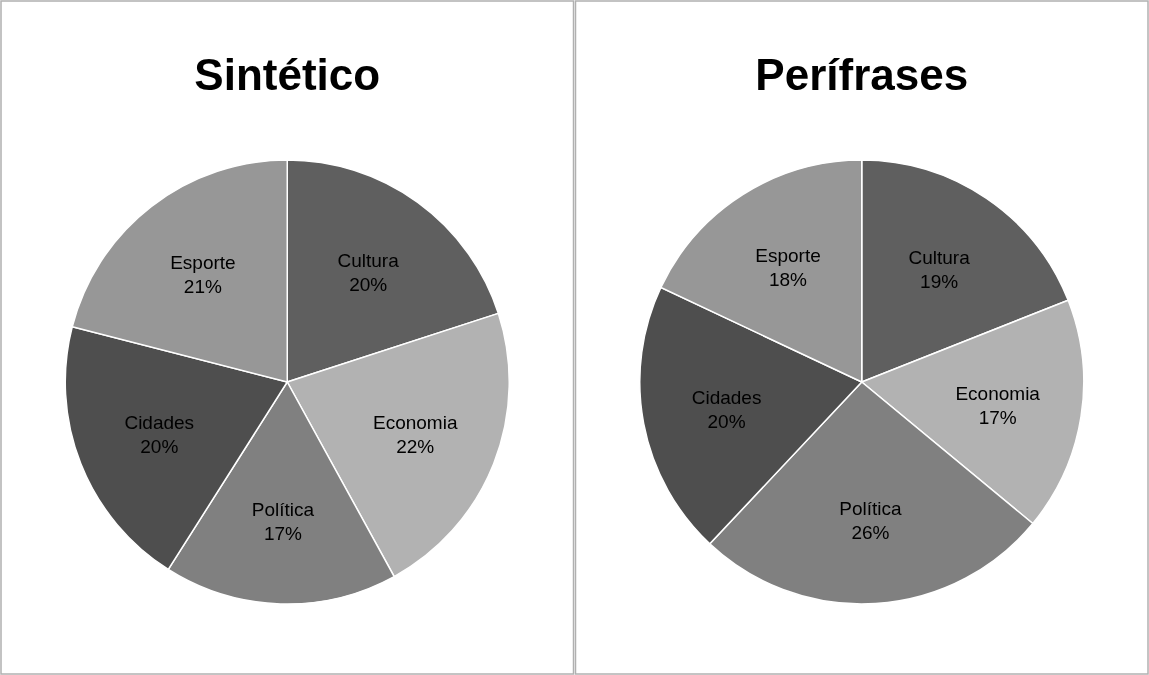 The height and width of the screenshot is (675, 1149). I want to click on data-label: 19%, so click(939, 282).